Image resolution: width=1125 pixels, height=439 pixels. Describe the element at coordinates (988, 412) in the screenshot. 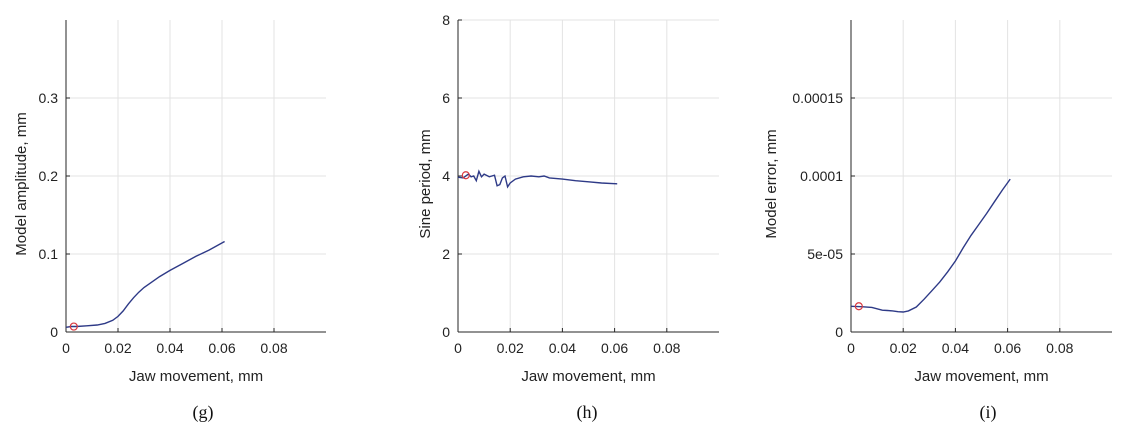

I see `panel-caption: (i)` at that location.